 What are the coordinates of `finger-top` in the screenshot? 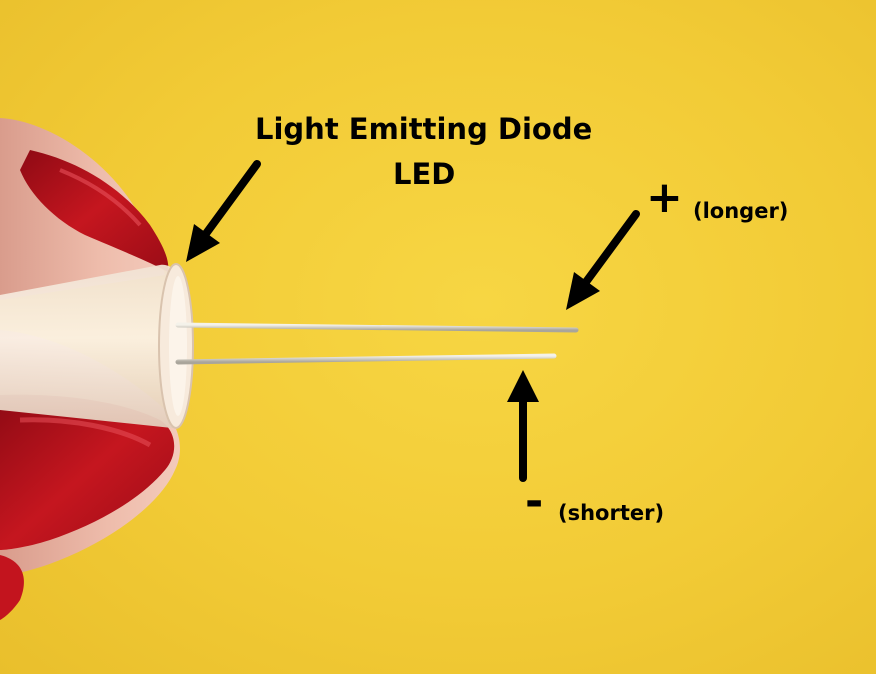 It's located at (84, 209).